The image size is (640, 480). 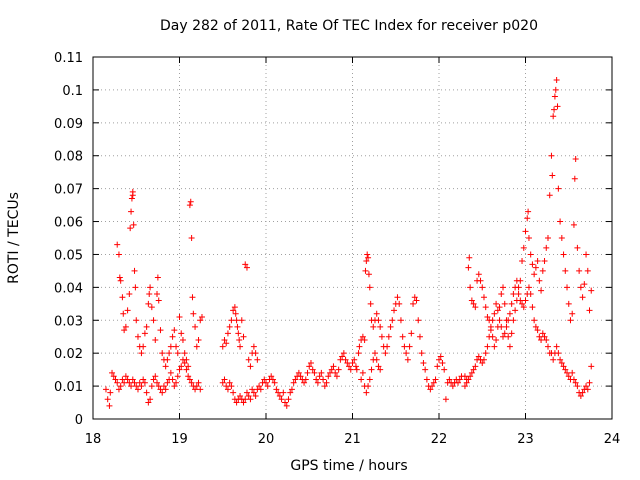 What do you see at coordinates (612, 439) in the screenshot?
I see `x-tick-label: 24` at bounding box center [612, 439].